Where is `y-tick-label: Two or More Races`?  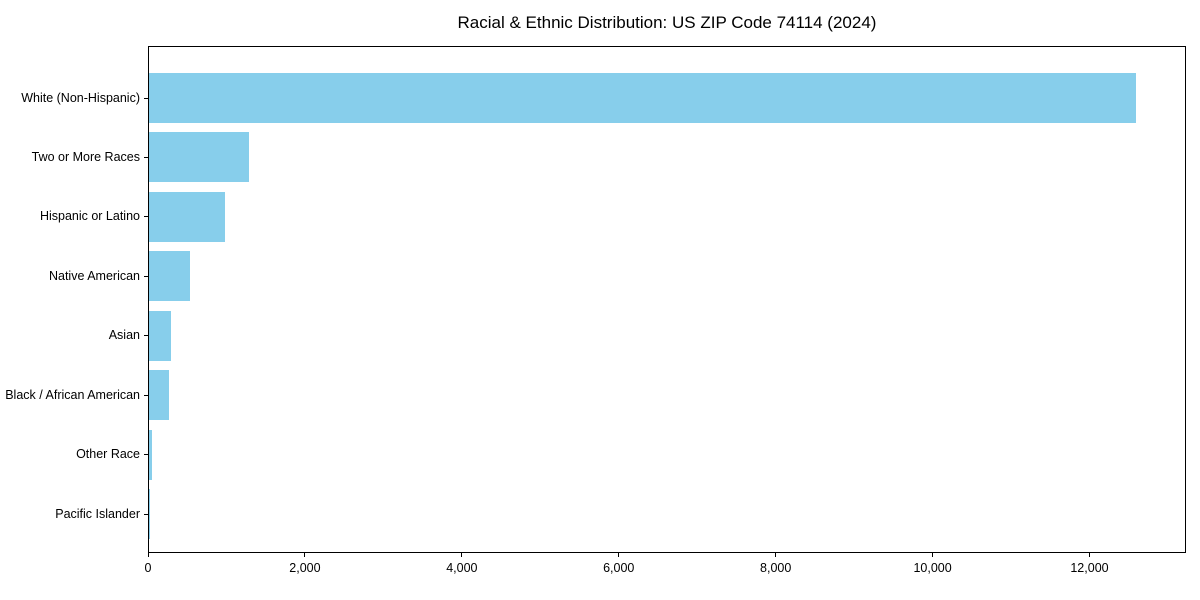 y-tick-label: Two or More Races is located at coordinates (85, 156).